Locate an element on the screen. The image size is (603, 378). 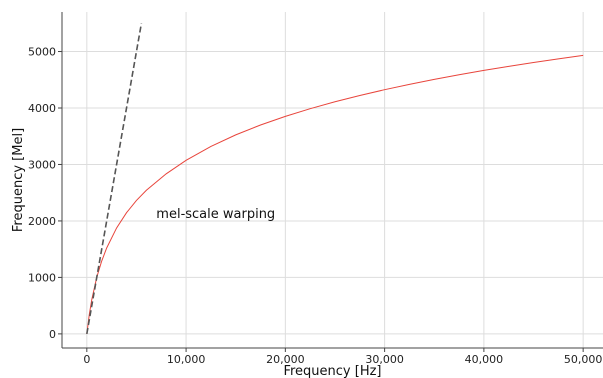
x-axis-label: Frequency [Hz] is located at coordinates (332, 371).